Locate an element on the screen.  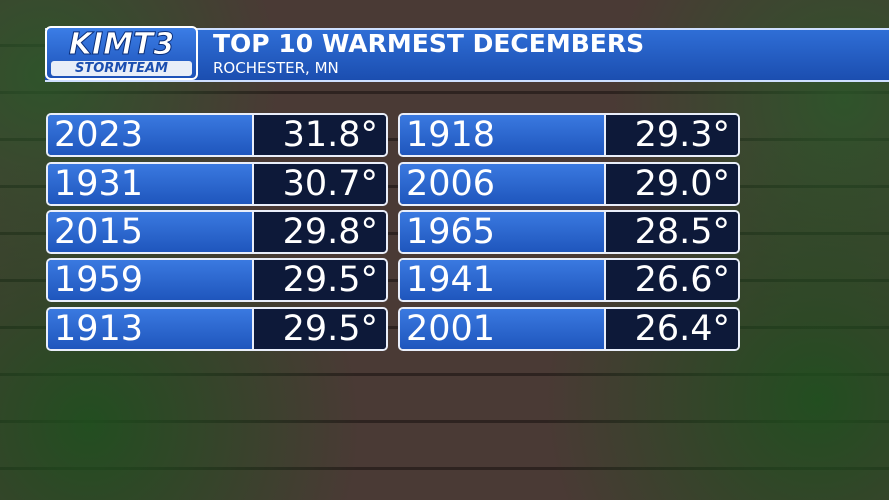
title: TOP 10 WARMEST DECEMBERS is located at coordinates (429, 43).